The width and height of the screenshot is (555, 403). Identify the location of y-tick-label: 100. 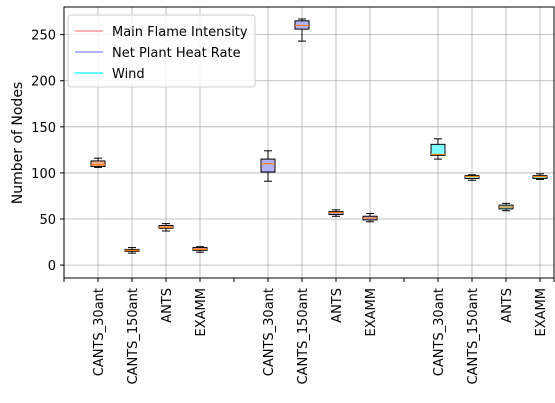
(43, 174).